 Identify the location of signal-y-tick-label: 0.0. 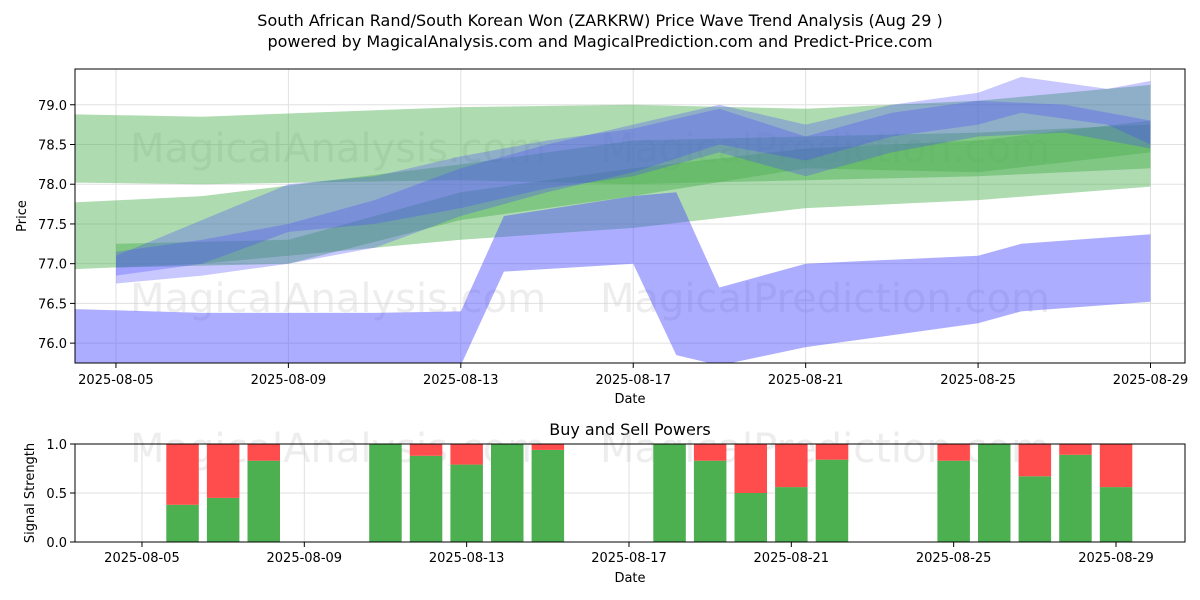
(56, 543).